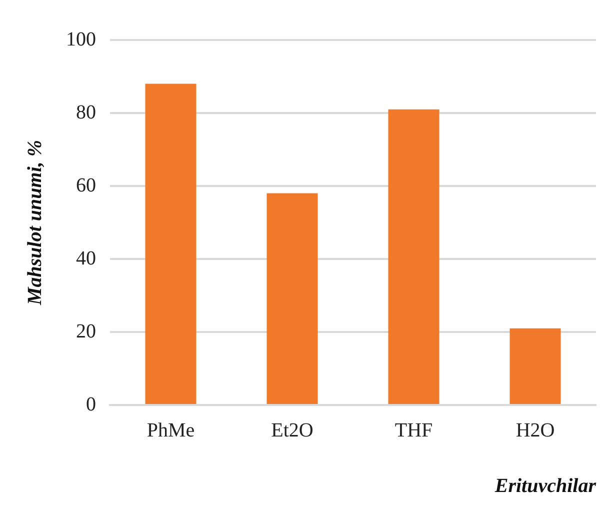 The height and width of the screenshot is (513, 616). I want to click on y-tick-label: 60, so click(86, 185).